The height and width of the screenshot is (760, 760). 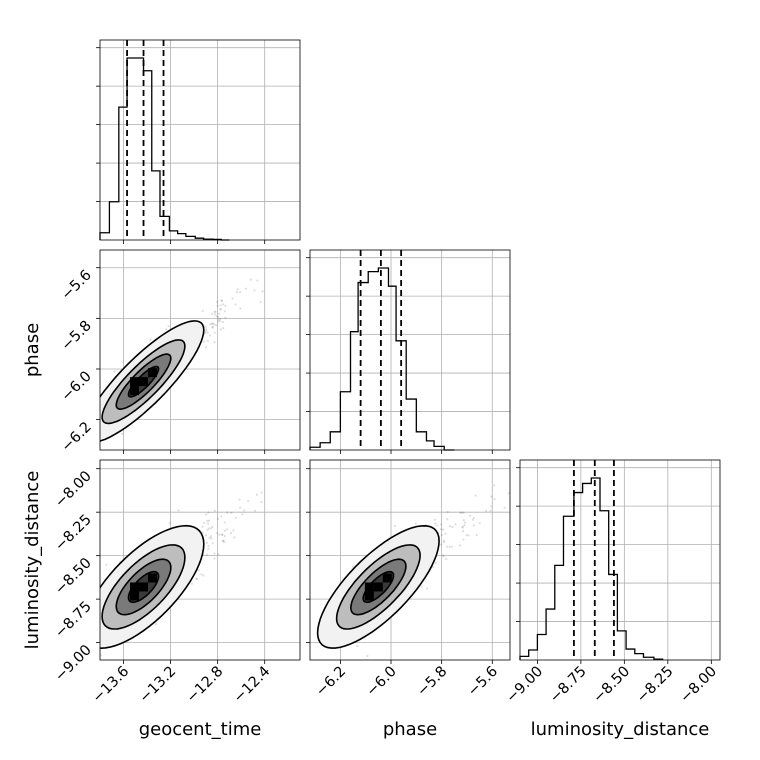 What do you see at coordinates (73, 489) in the screenshot?
I see `y-tick-label: −8.00` at bounding box center [73, 489].